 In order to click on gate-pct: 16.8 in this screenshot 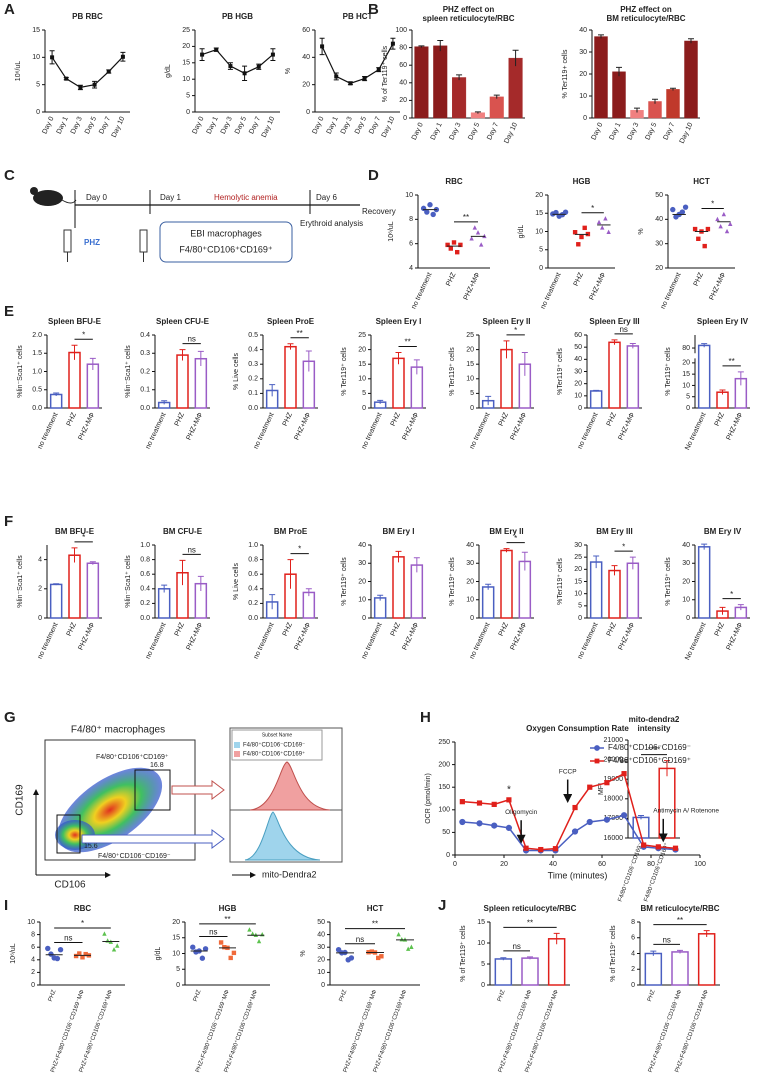, I will do `click(157, 765)`.